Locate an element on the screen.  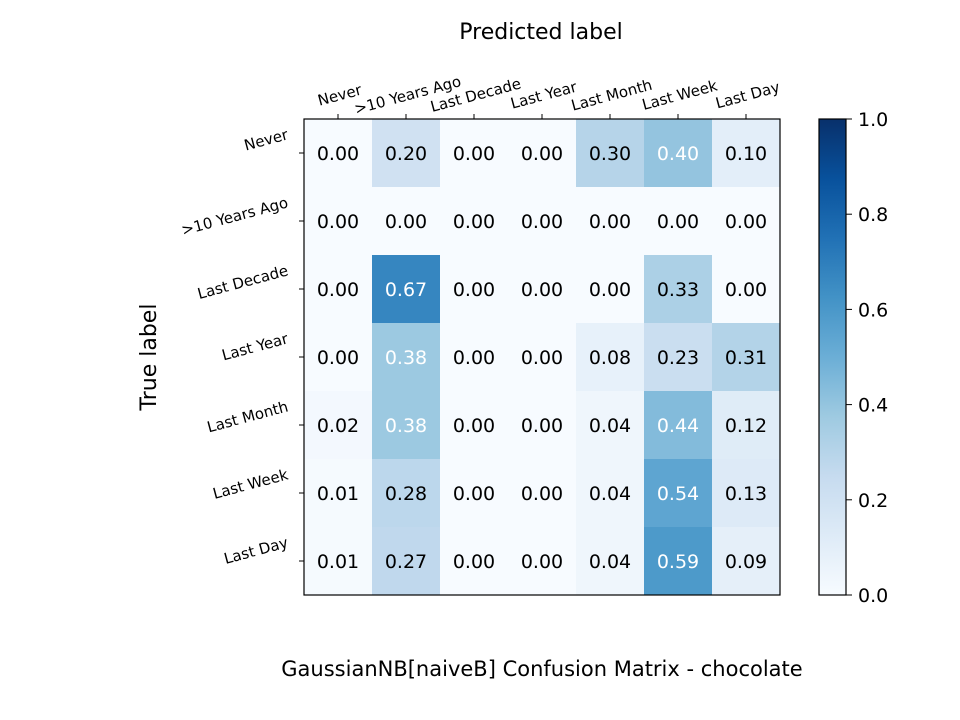
cell-value-label: 0.40 is located at coordinates (678, 154).